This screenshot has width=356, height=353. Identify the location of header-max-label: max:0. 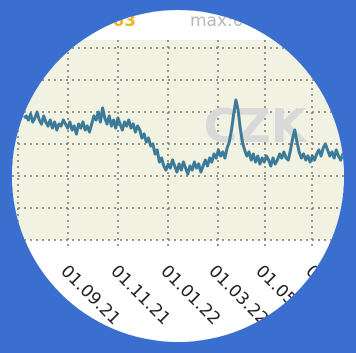
(217, 21).